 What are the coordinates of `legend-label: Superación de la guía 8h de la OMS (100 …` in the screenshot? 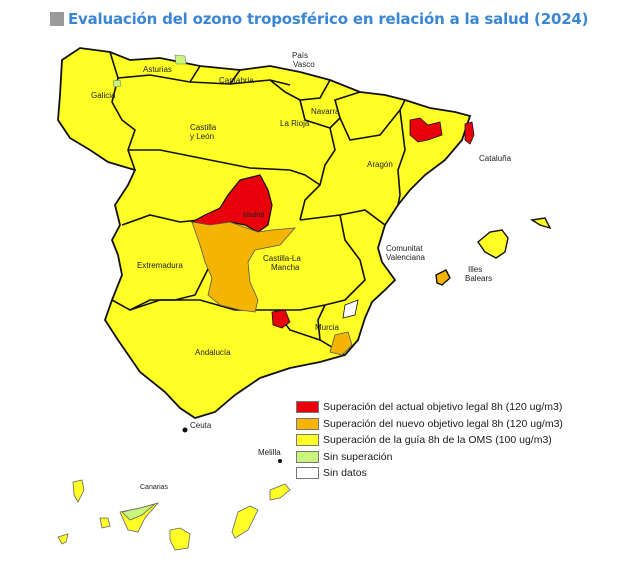 It's located at (437, 440).